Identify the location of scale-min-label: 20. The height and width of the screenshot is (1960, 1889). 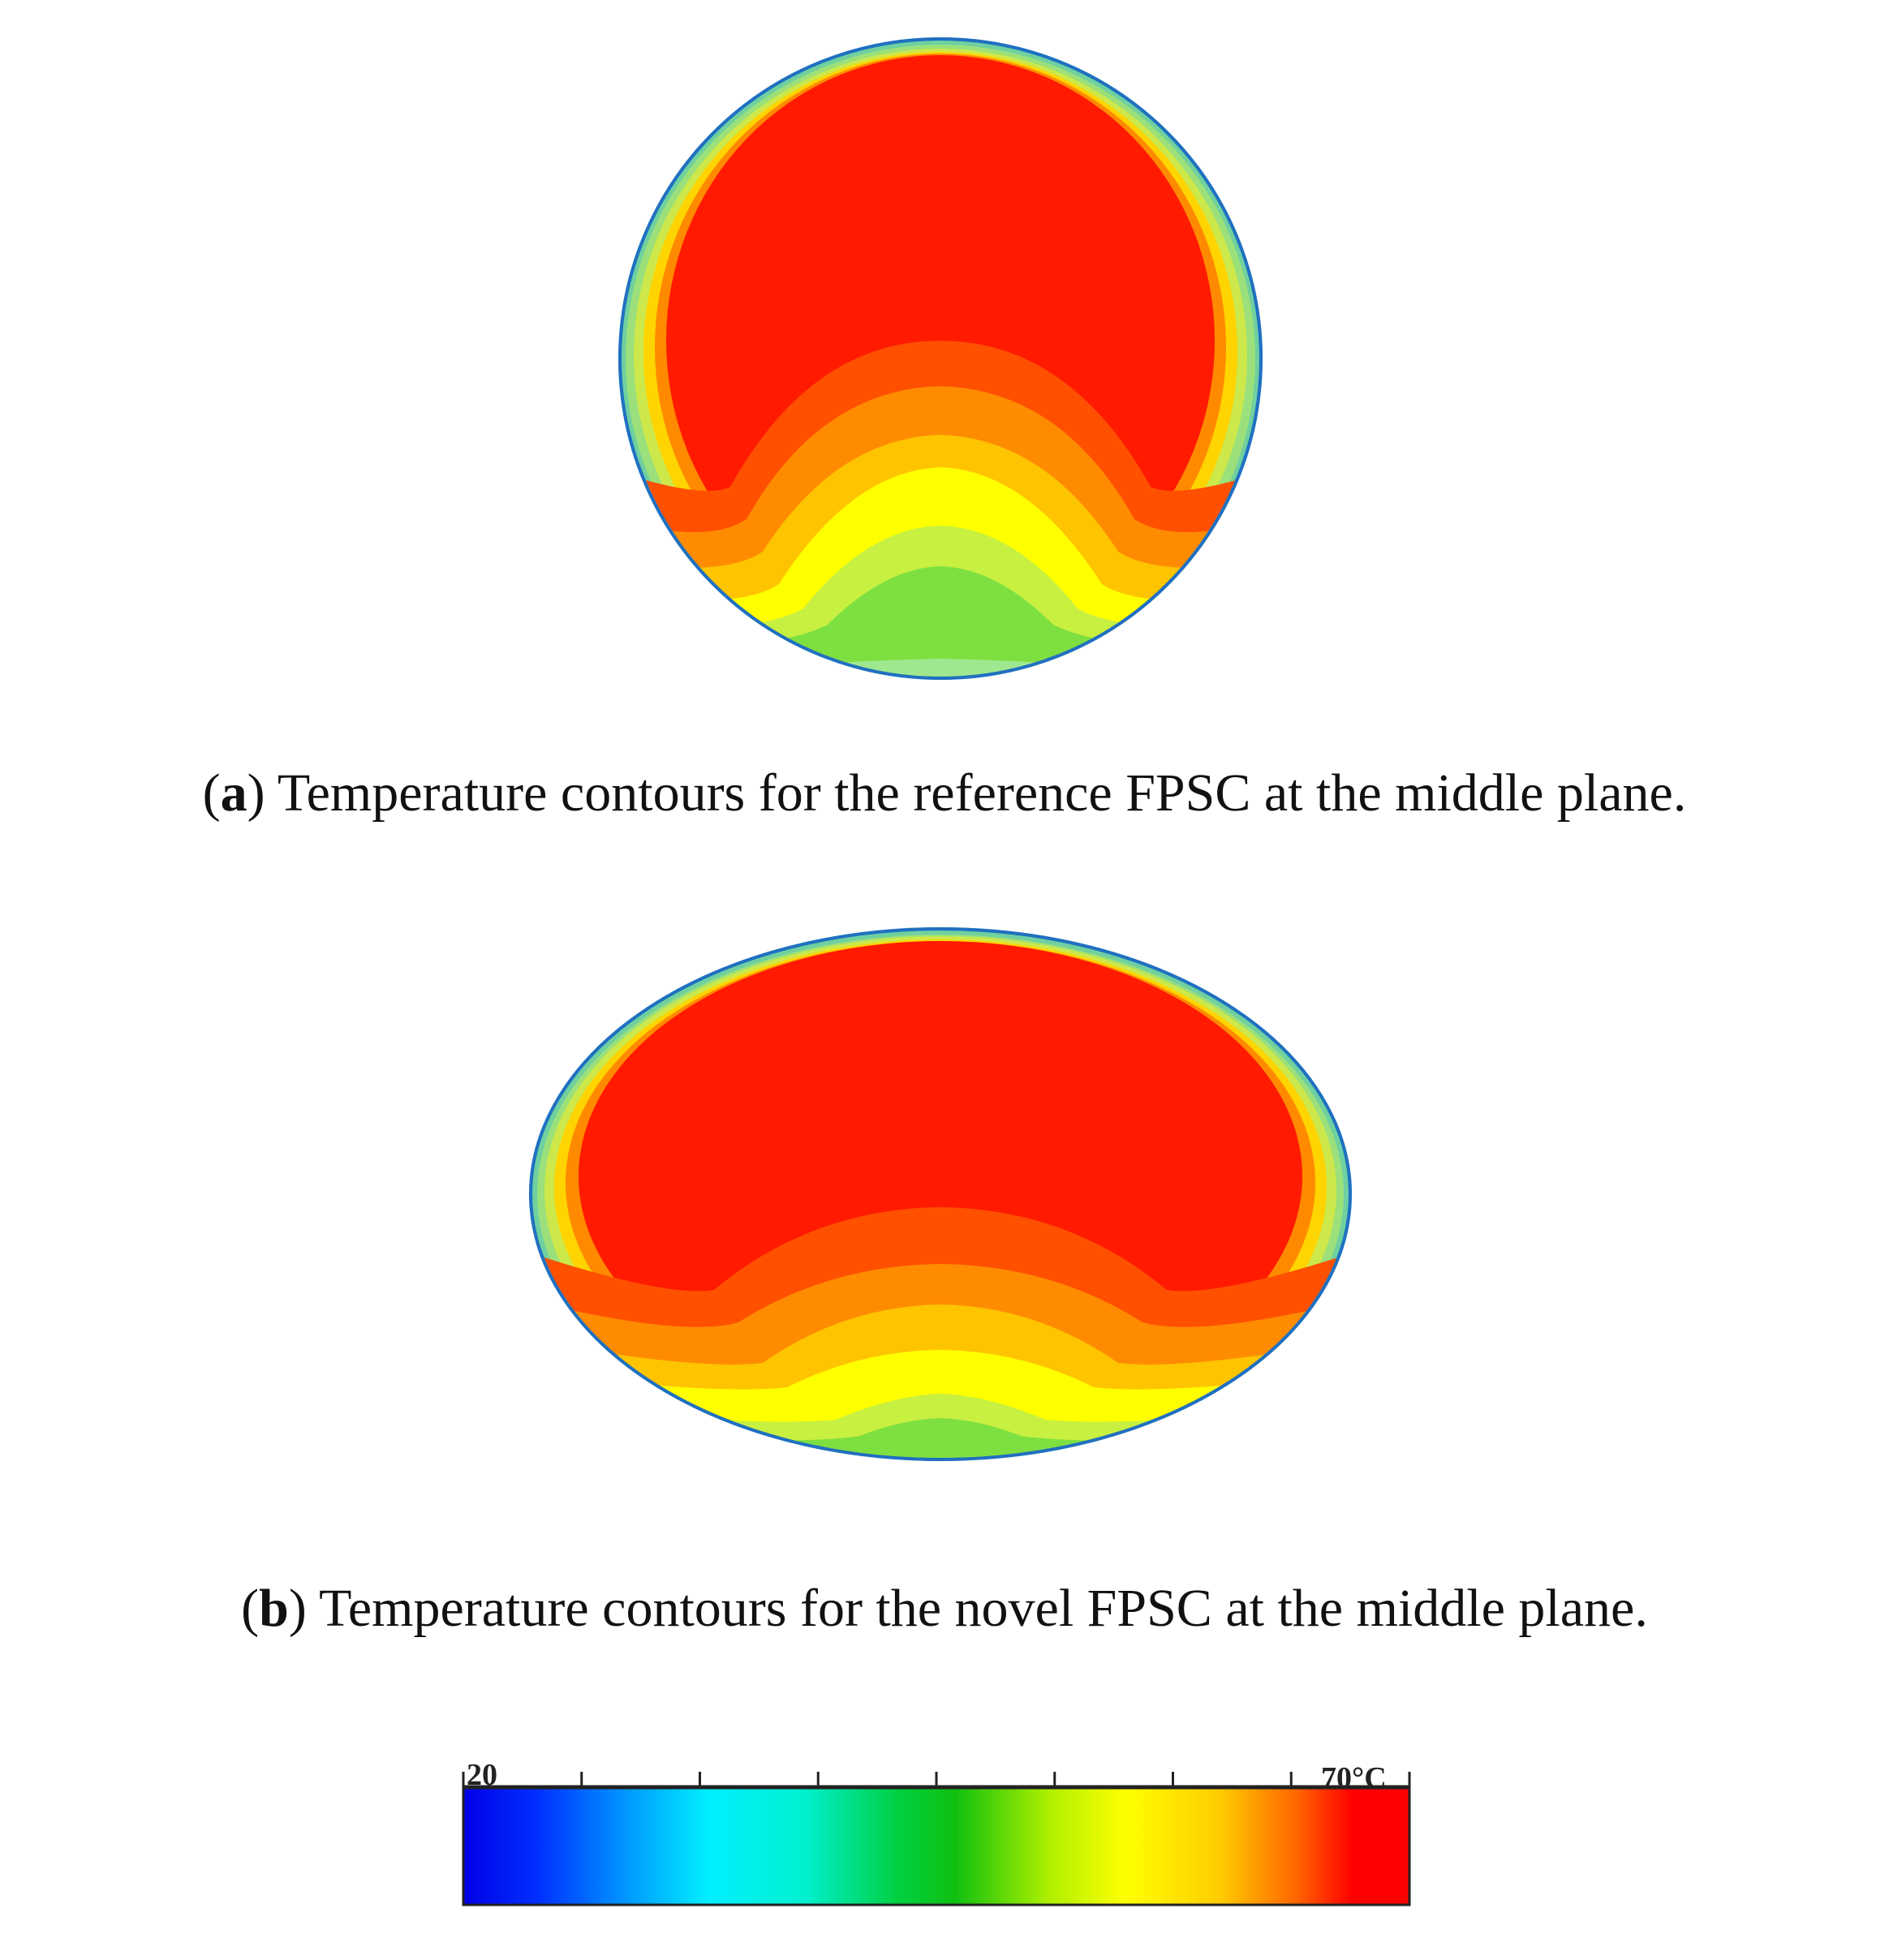
(482, 1775).